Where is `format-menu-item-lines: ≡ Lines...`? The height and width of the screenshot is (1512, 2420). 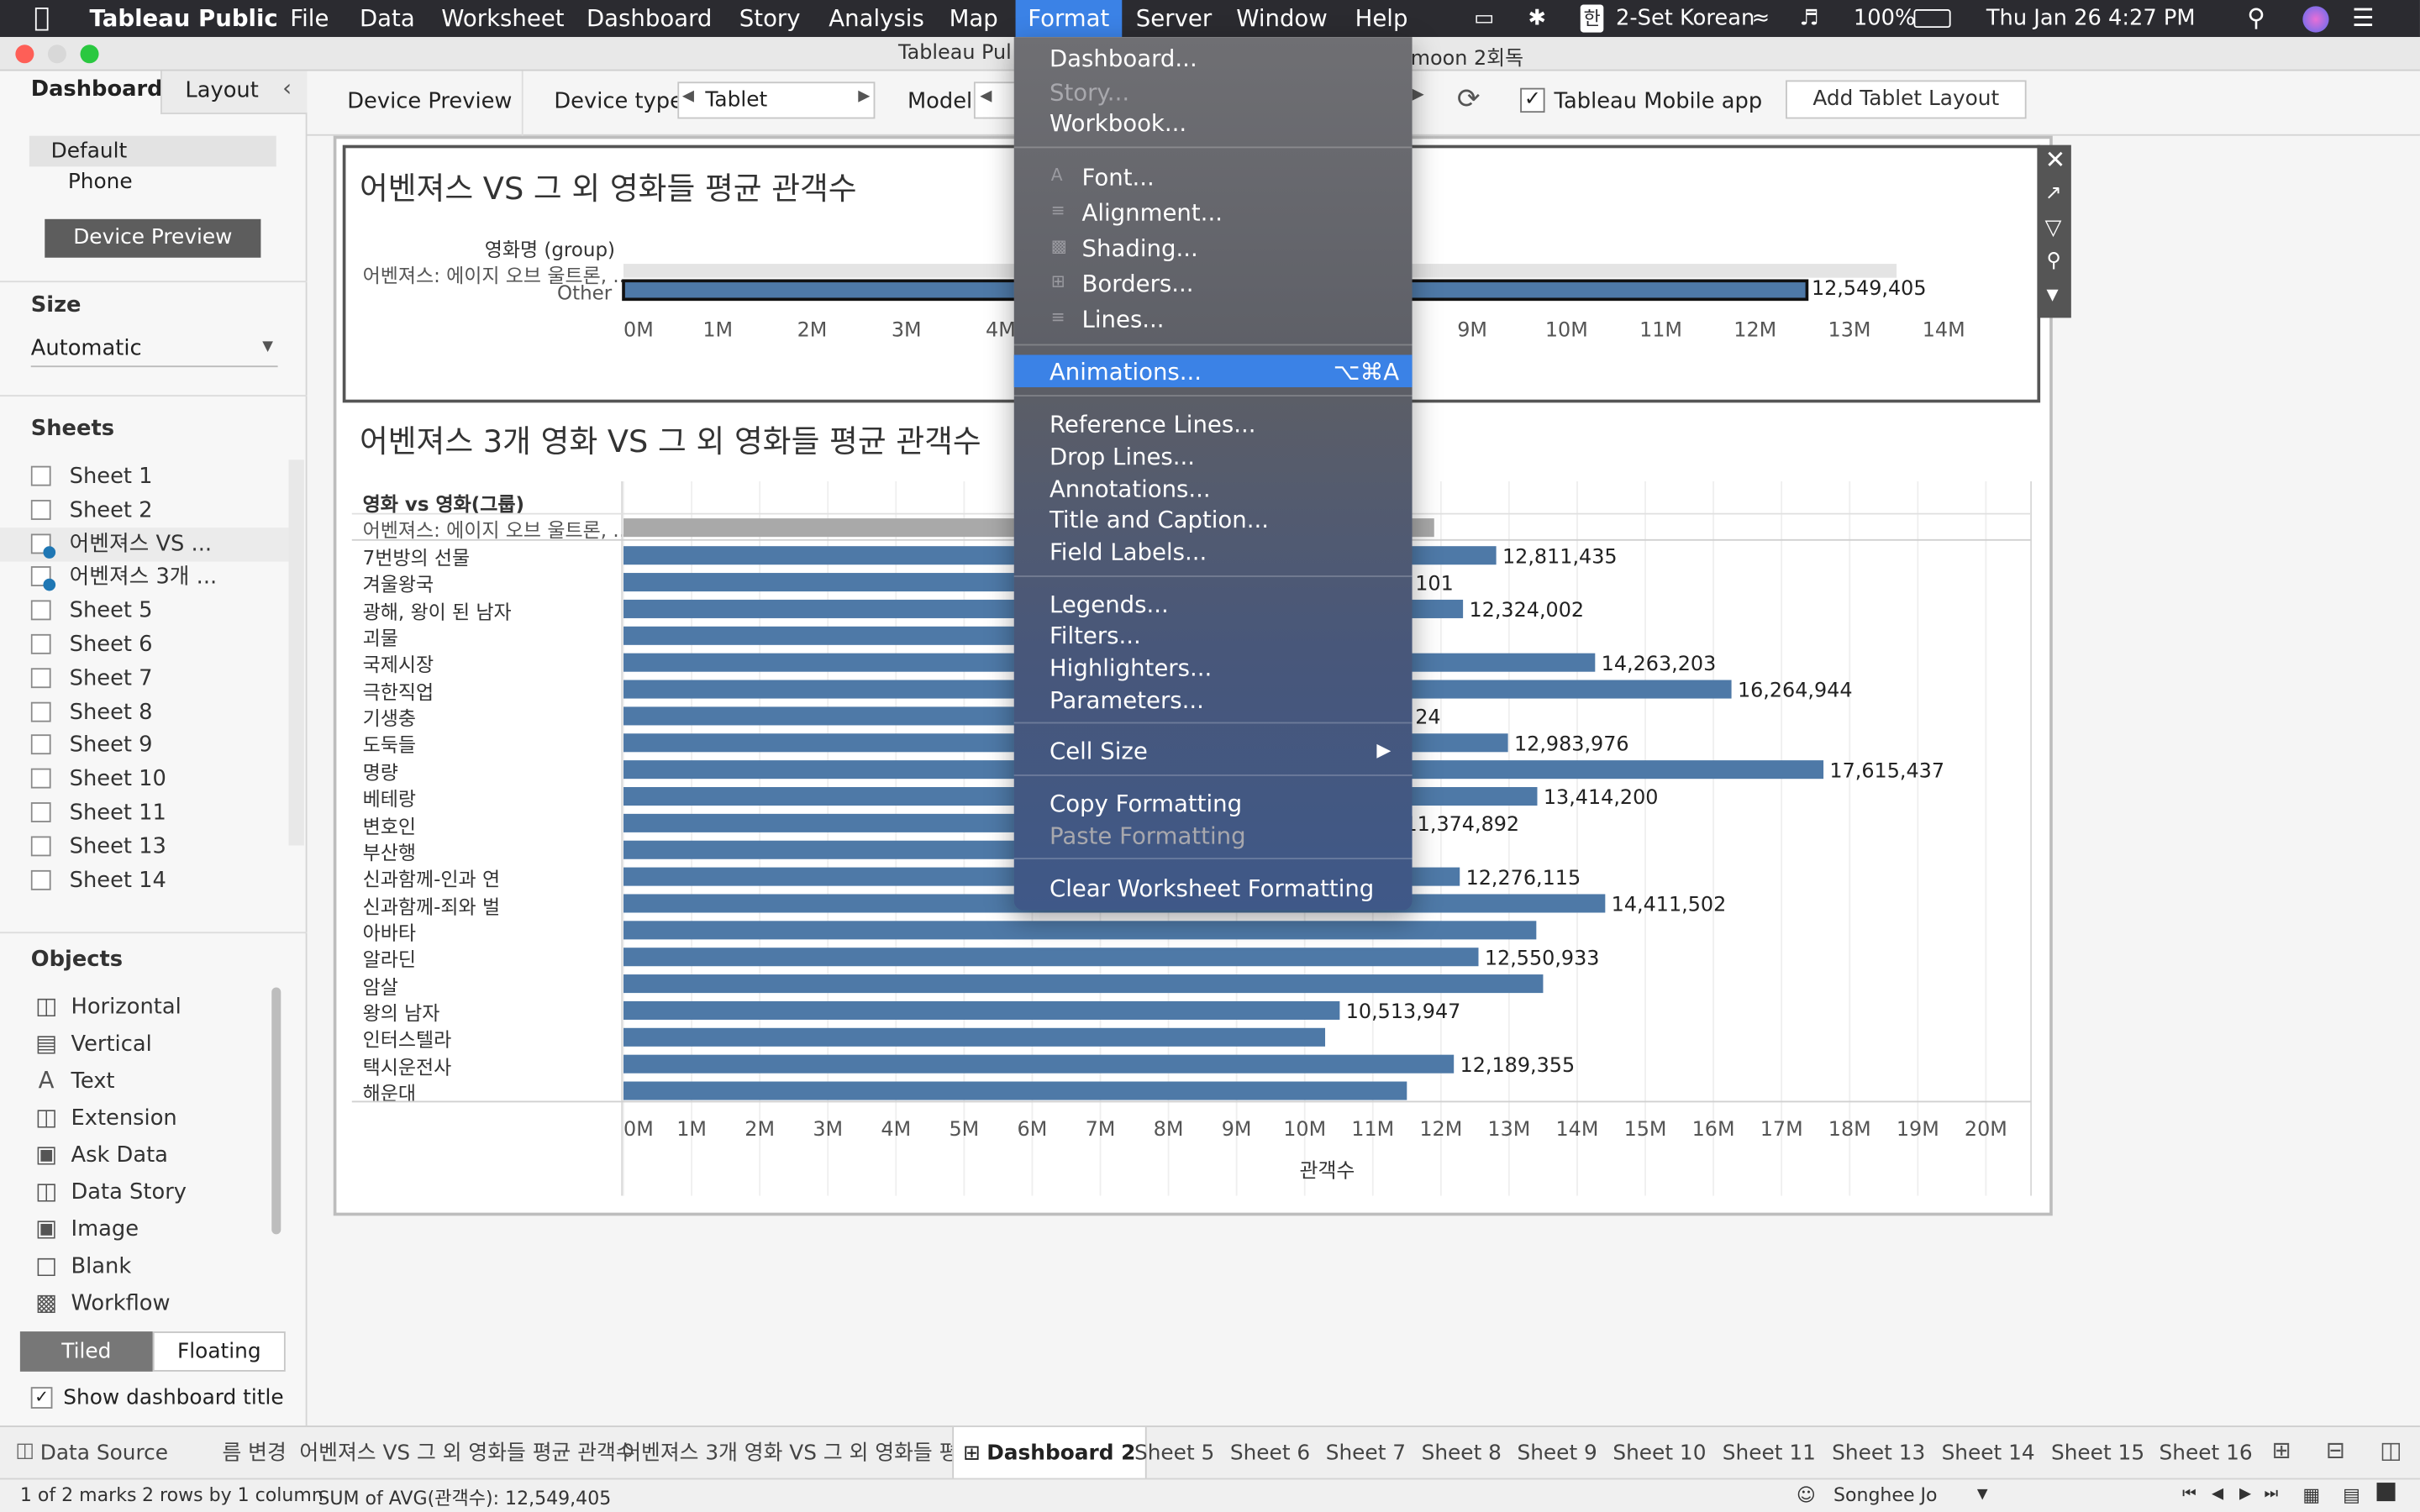 format-menu-item-lines: ≡ Lines... is located at coordinates (1108, 319).